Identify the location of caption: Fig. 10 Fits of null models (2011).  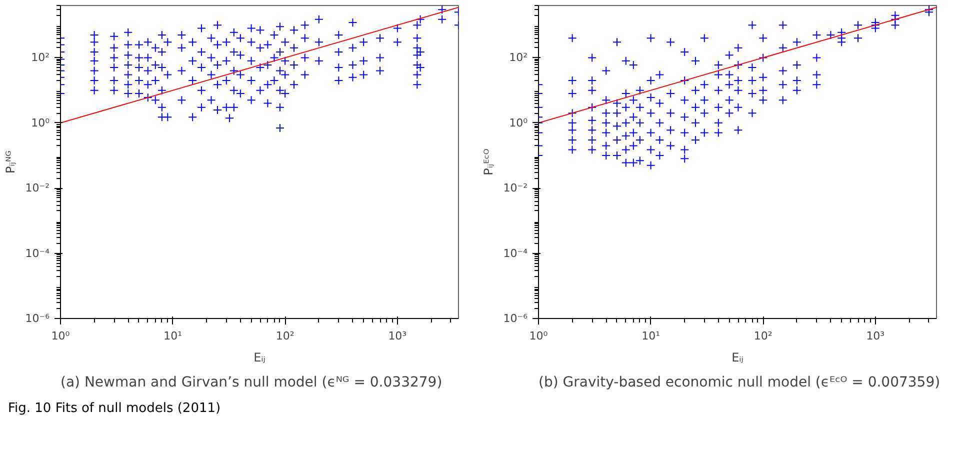
(114, 409).